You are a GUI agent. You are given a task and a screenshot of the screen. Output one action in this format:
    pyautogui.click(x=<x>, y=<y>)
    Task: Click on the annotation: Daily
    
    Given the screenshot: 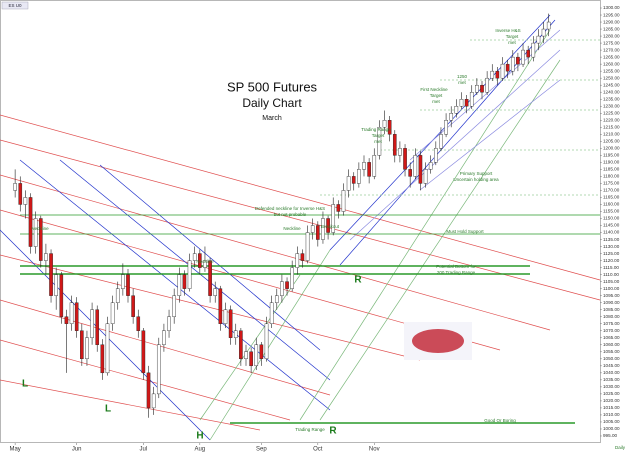 What is the action you would take?
    pyautogui.click(x=620, y=447)
    